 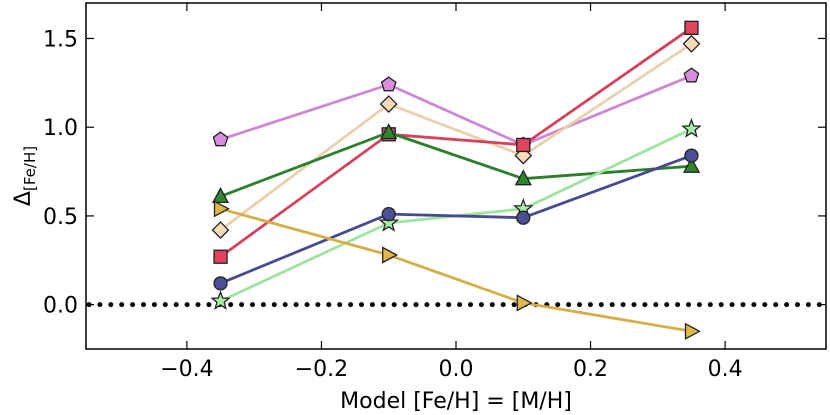 I want to click on series-triangle-up, so click(x=456, y=163).